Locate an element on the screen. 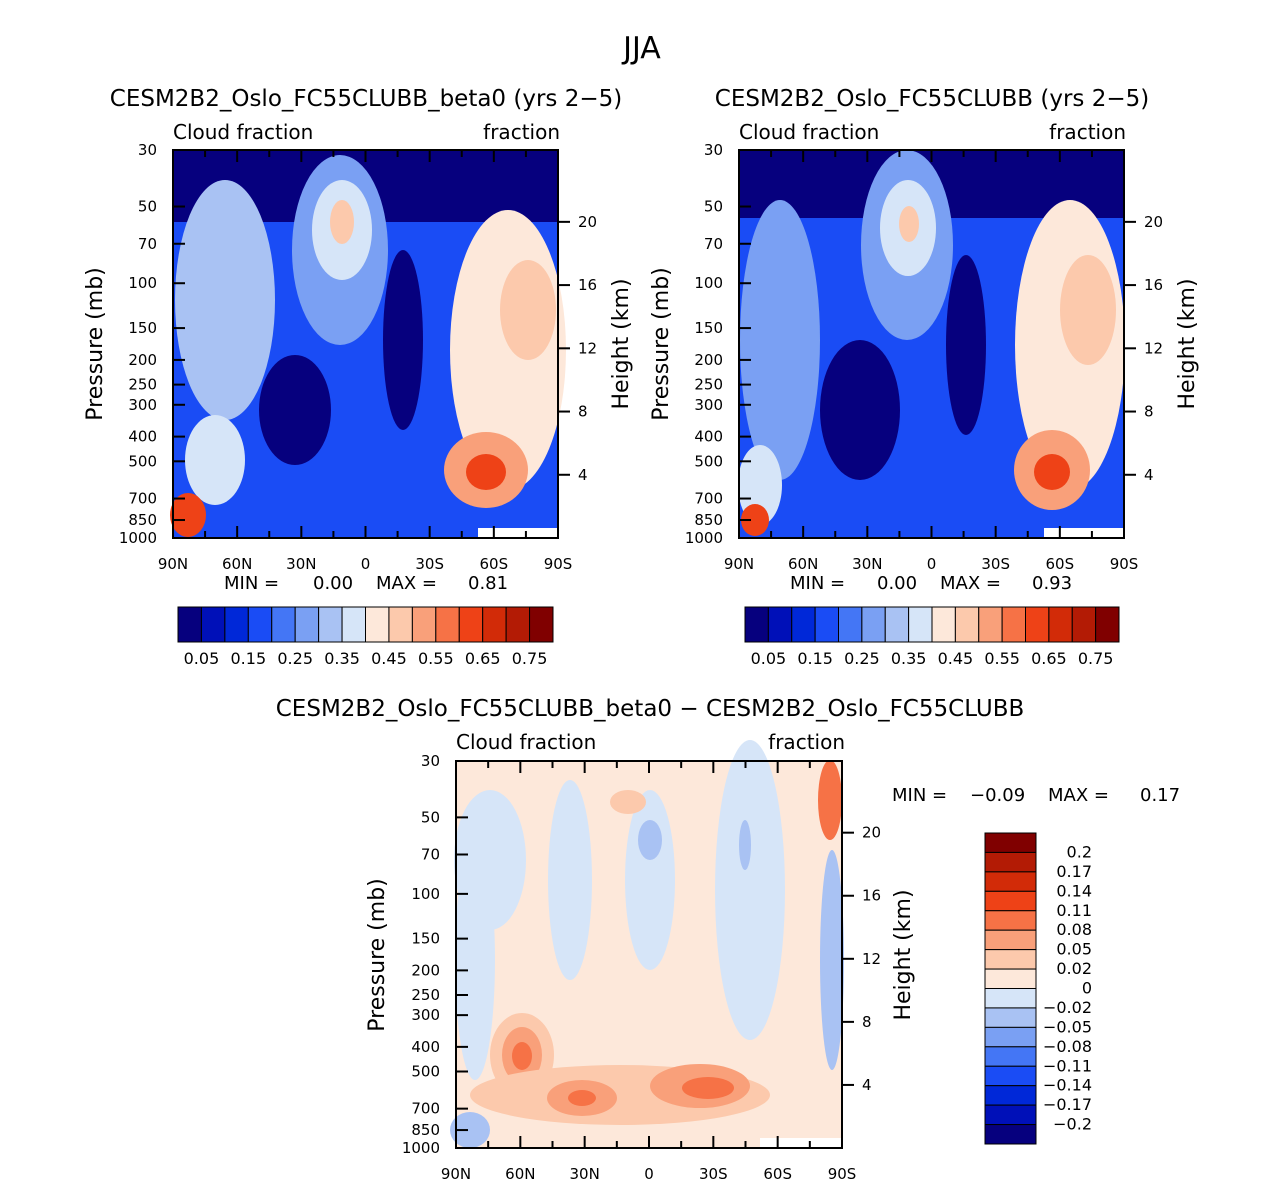 The image size is (1285, 1185). sh-polar-positive is located at coordinates (830, 800).